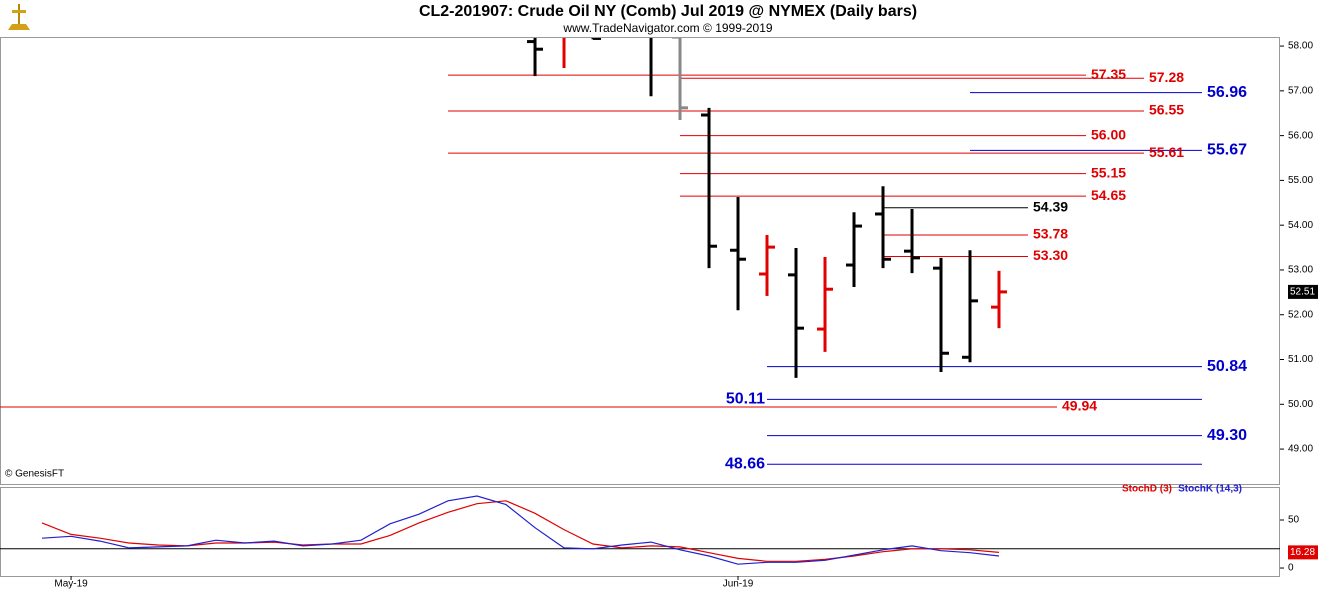 The image size is (1336, 591). I want to click on watermark: © GenesisFT, so click(34, 474).